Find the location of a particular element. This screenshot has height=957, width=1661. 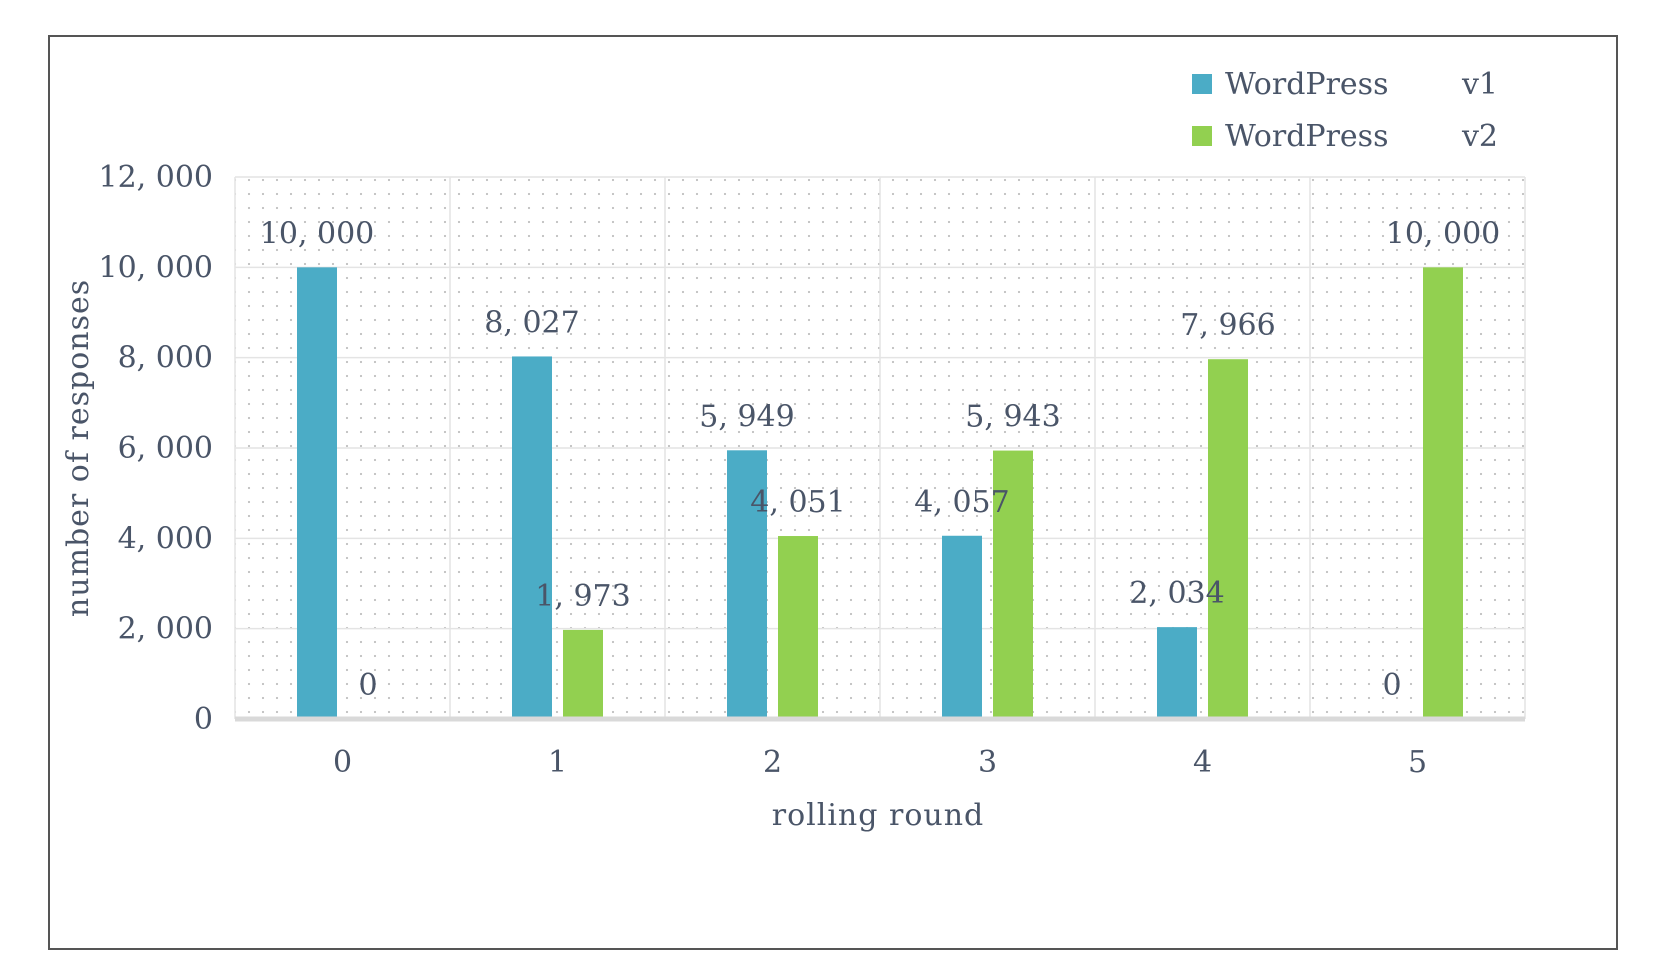

data-label-v1-3: 4, 057 is located at coordinates (961, 502).